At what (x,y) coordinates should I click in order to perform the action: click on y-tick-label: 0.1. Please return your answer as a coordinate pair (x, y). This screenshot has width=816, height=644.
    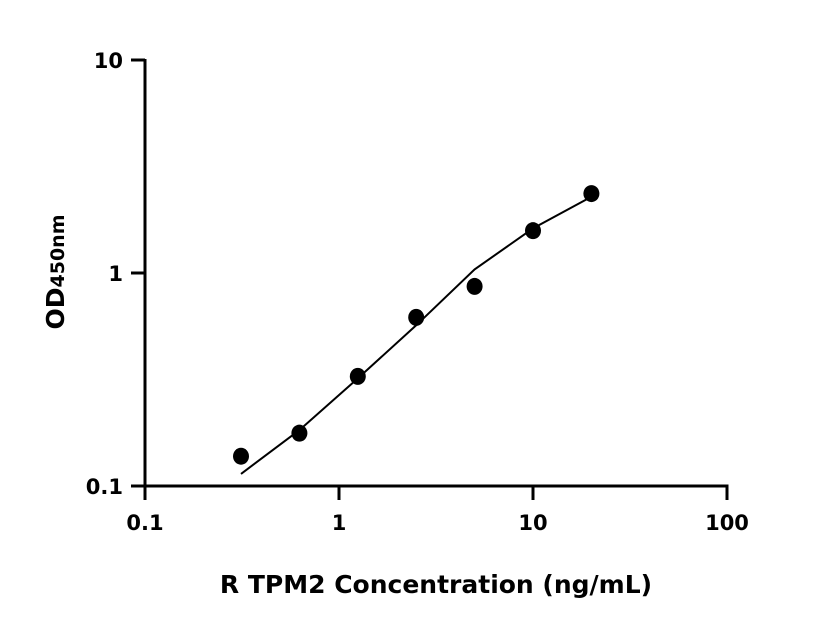
    Looking at the image, I should click on (104, 487).